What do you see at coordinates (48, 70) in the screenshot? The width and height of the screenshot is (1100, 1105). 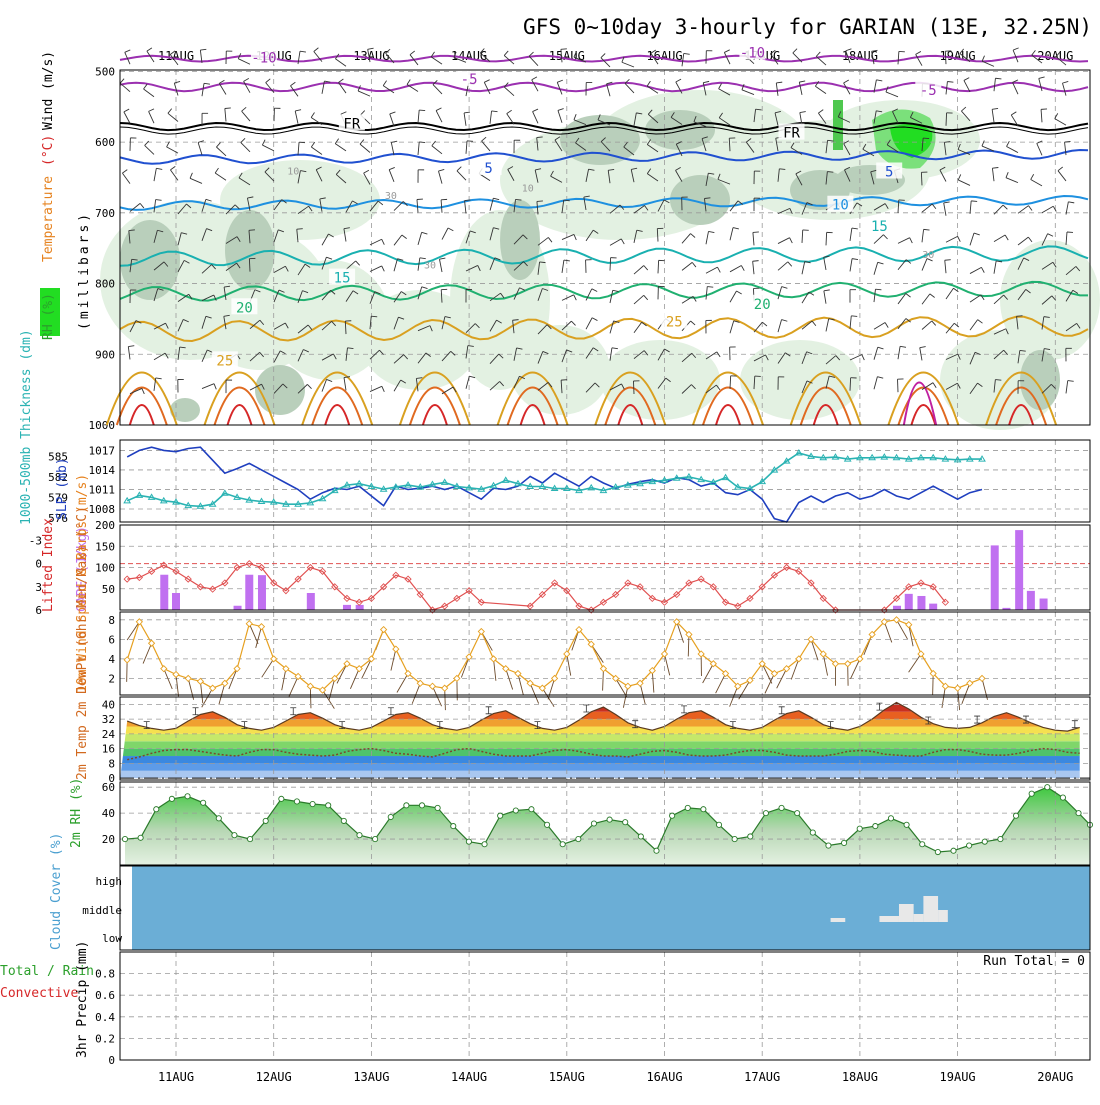 I see `wind-unit-label: (m/s)` at bounding box center [48, 70].